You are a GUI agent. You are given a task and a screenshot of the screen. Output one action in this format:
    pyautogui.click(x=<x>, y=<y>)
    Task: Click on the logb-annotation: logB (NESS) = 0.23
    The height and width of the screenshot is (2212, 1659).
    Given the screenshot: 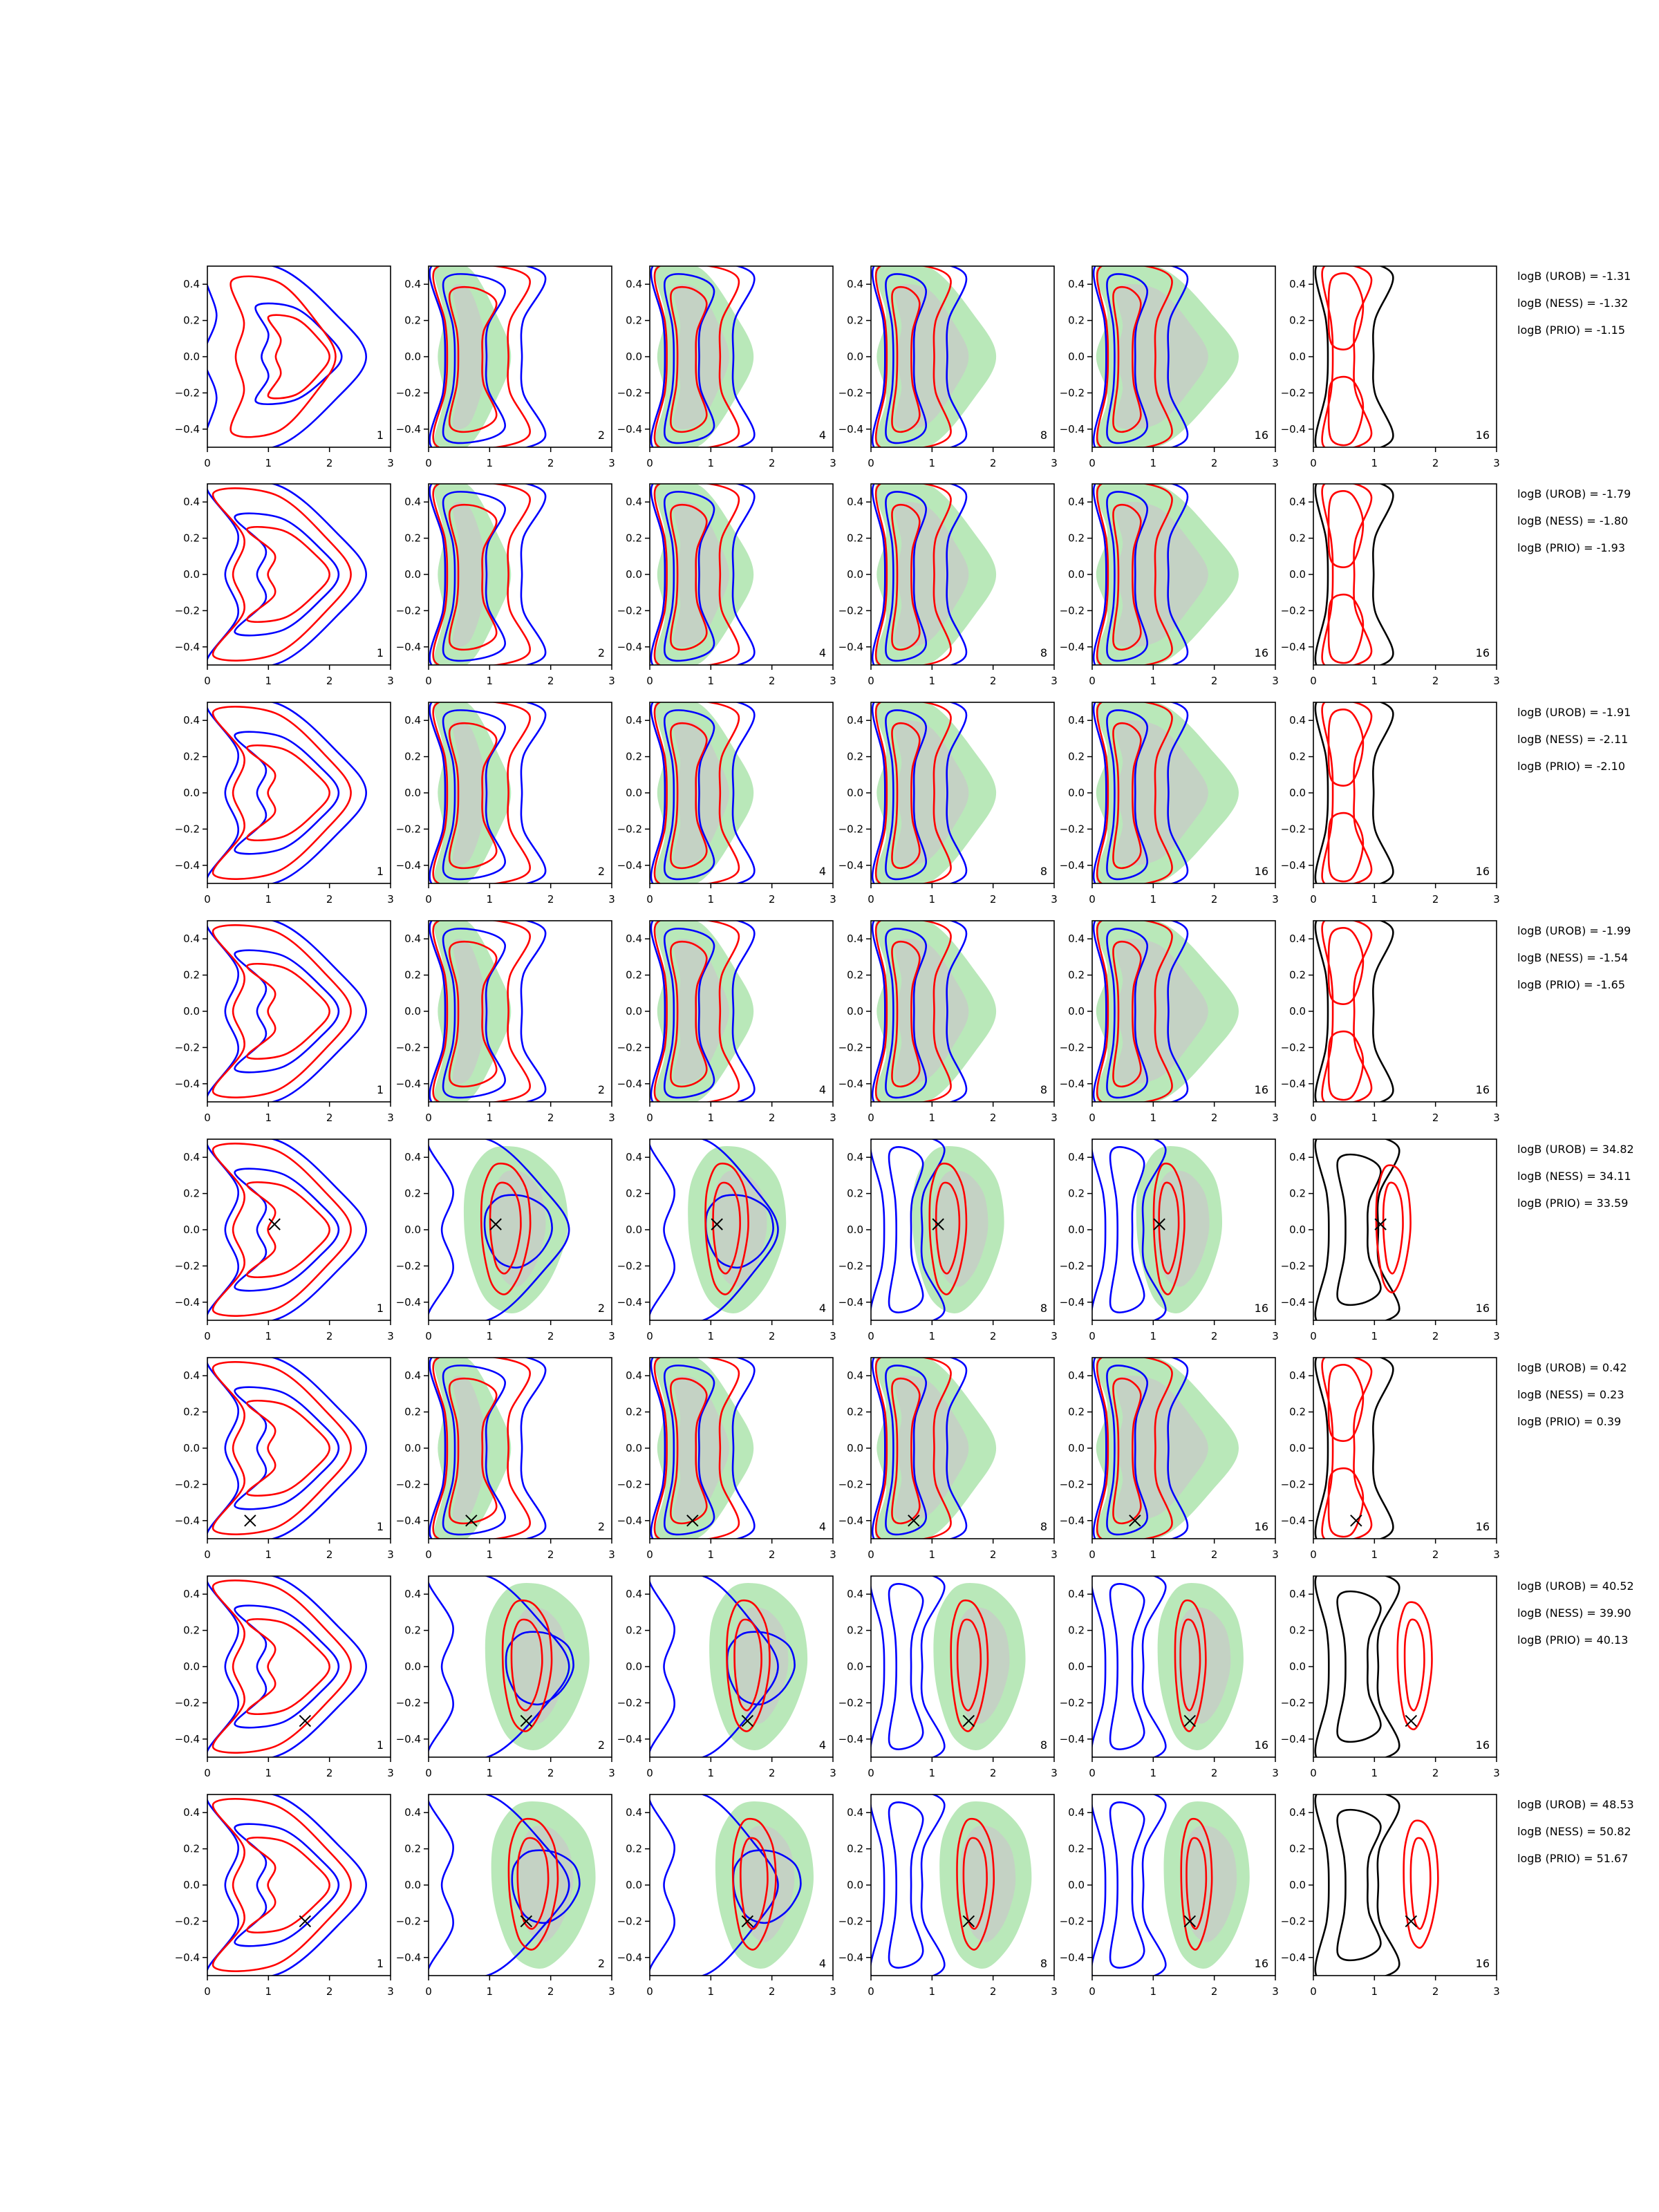 What is the action you would take?
    pyautogui.click(x=1570, y=1394)
    